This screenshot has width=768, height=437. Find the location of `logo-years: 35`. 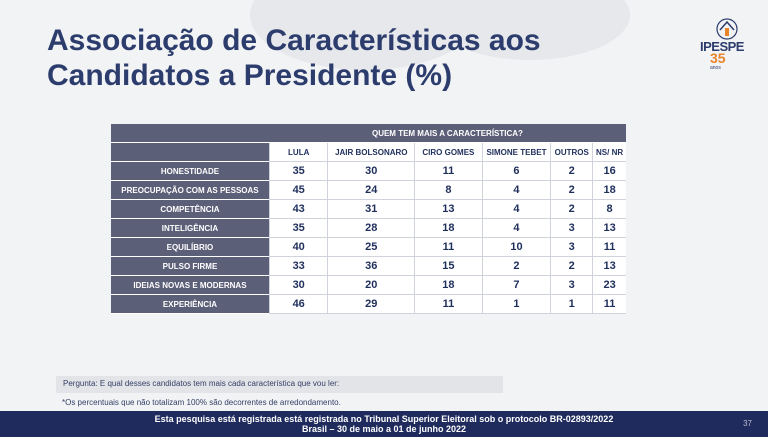

logo-years: 35 is located at coordinates (718, 58).